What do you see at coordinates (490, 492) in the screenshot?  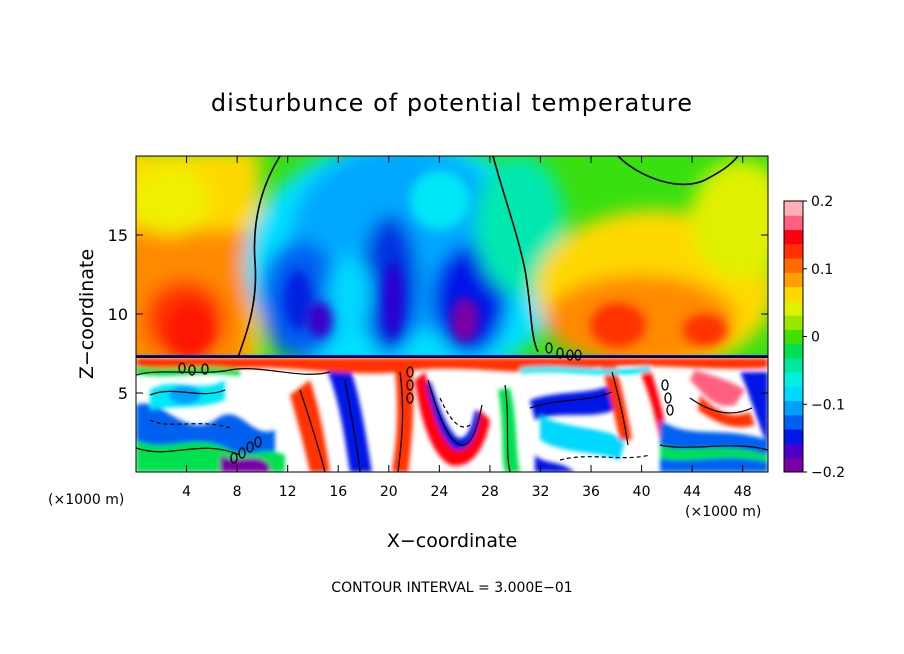 I see `x-tick-label: 28` at bounding box center [490, 492].